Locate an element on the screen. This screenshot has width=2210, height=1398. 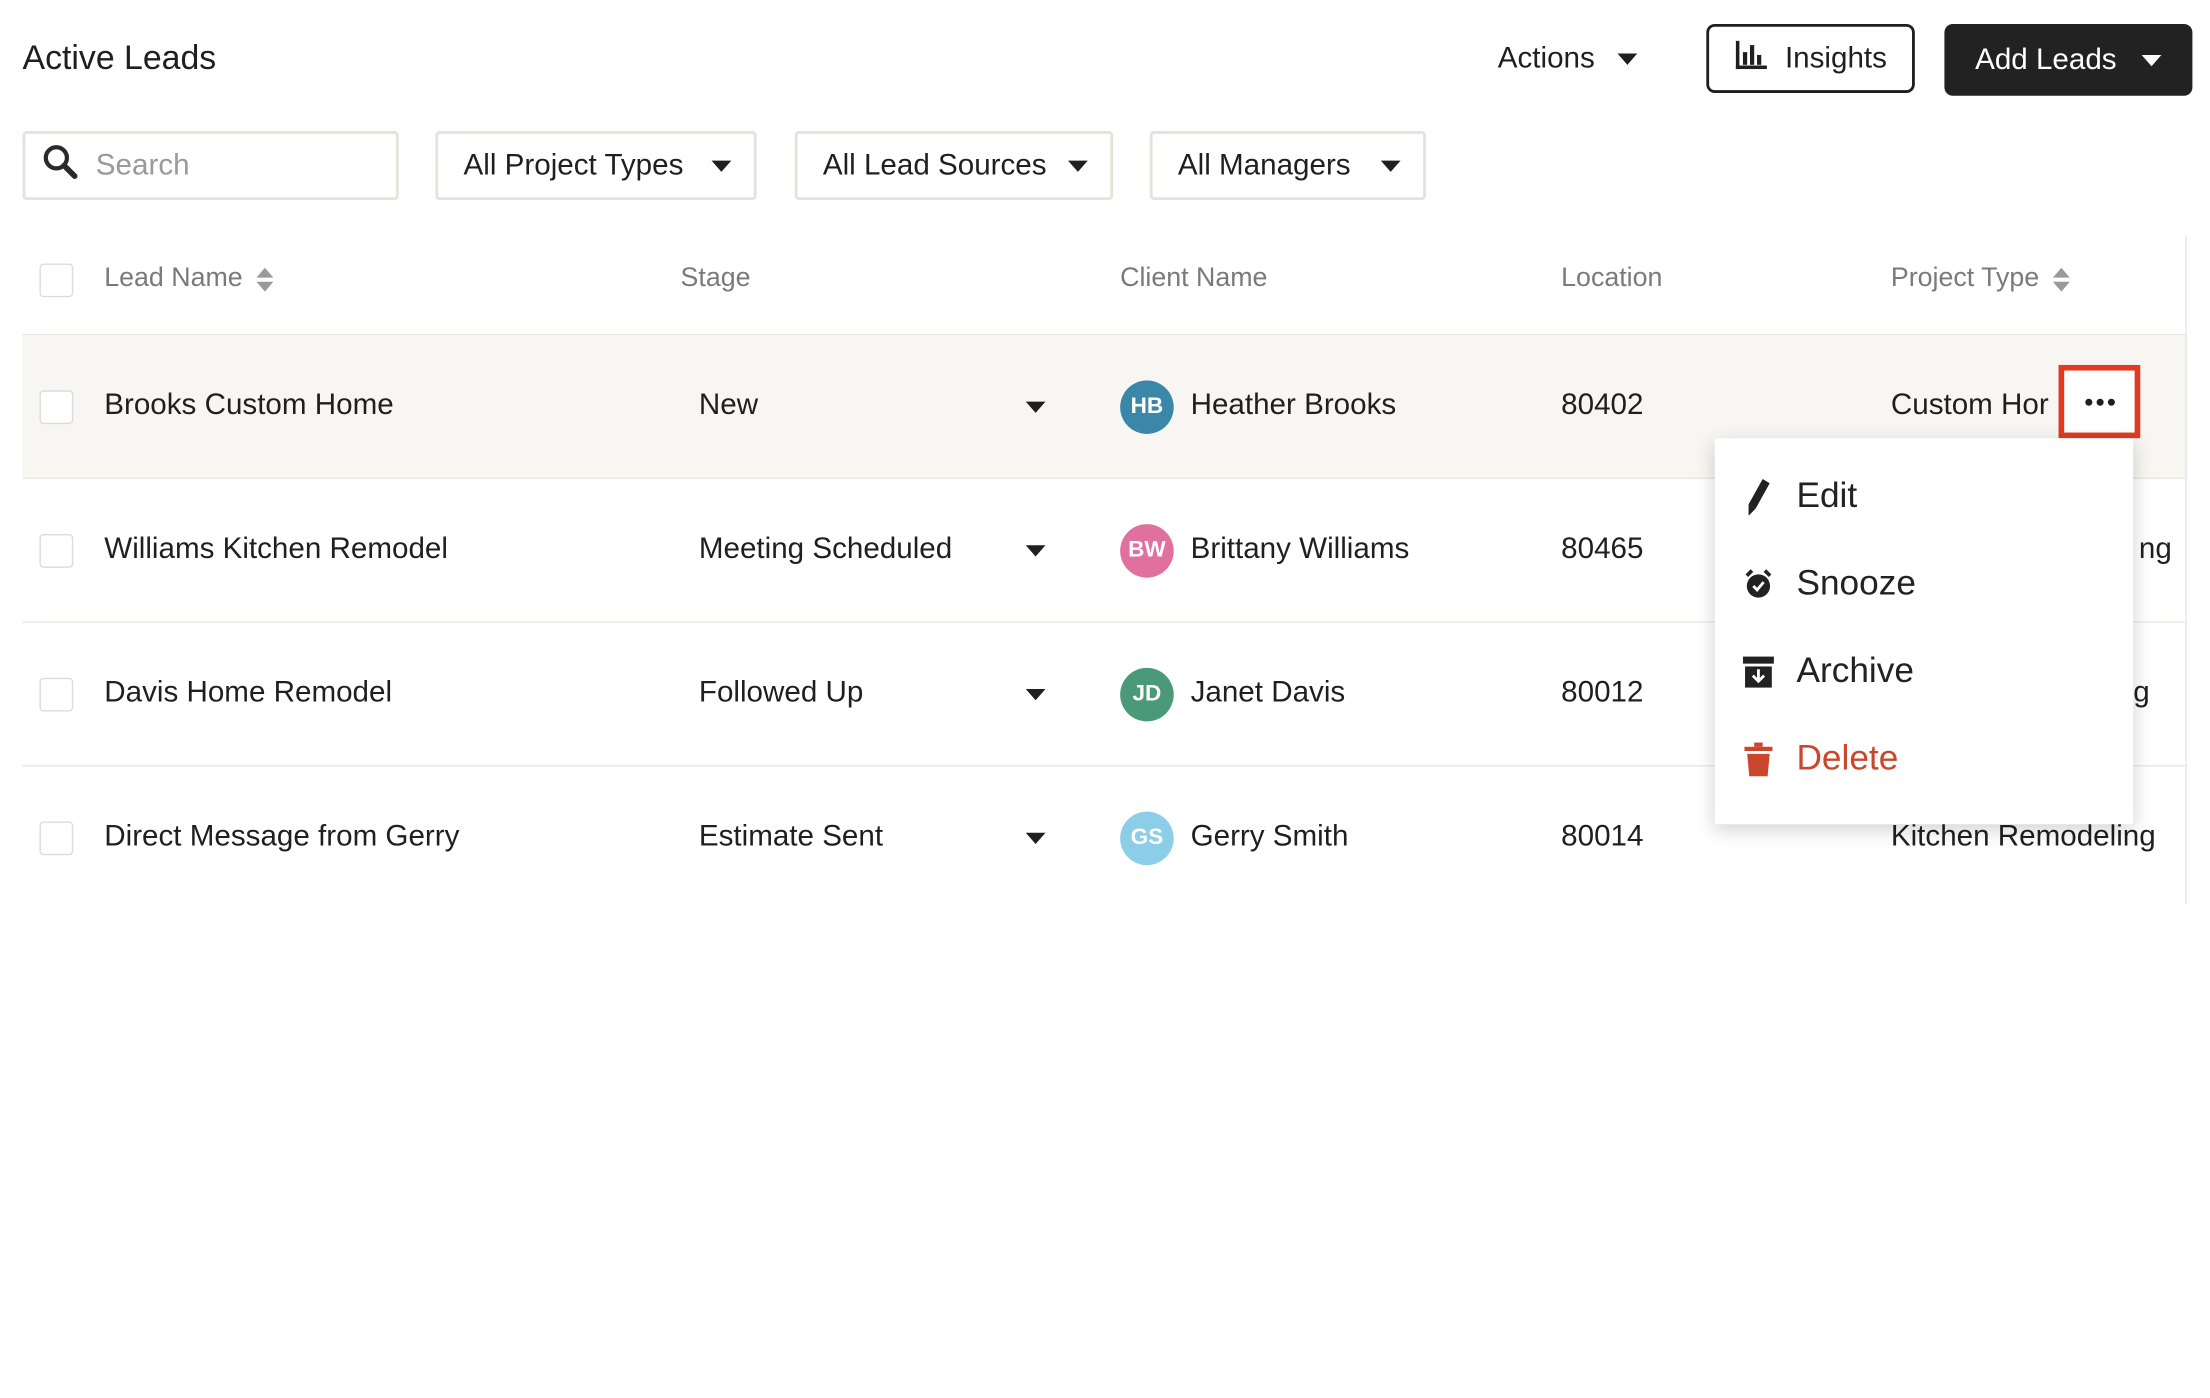
add-leads-label: Add Leads is located at coordinates (2046, 59).